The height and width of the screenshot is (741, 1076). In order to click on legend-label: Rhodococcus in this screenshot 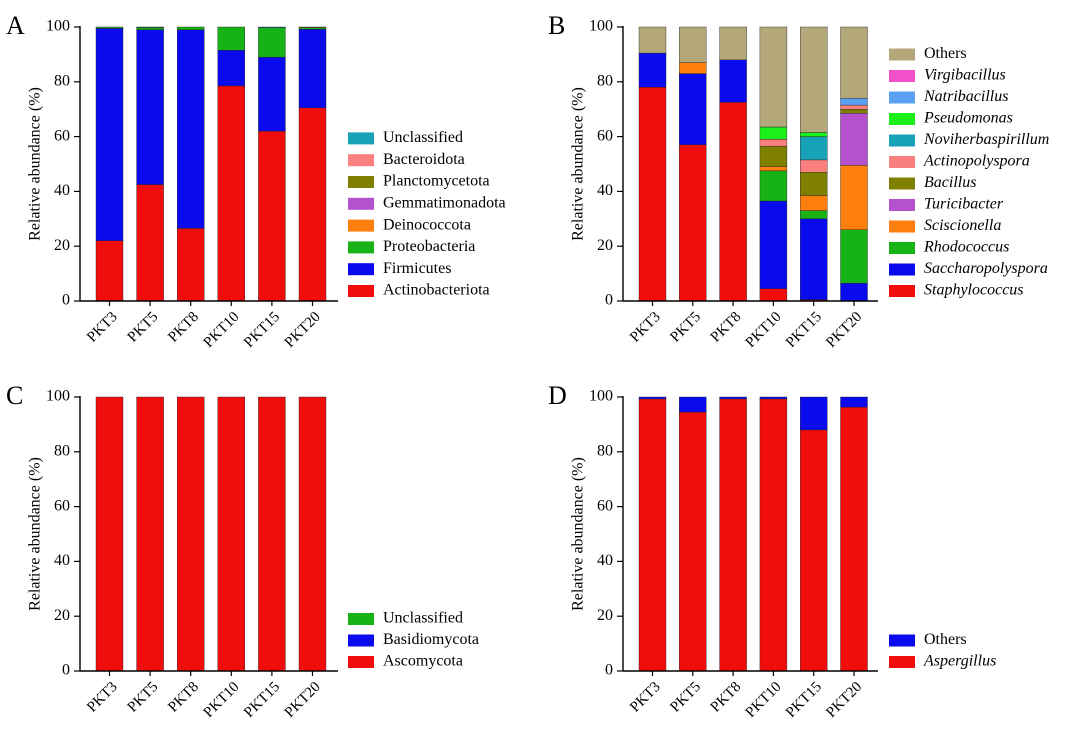, I will do `click(966, 247)`.